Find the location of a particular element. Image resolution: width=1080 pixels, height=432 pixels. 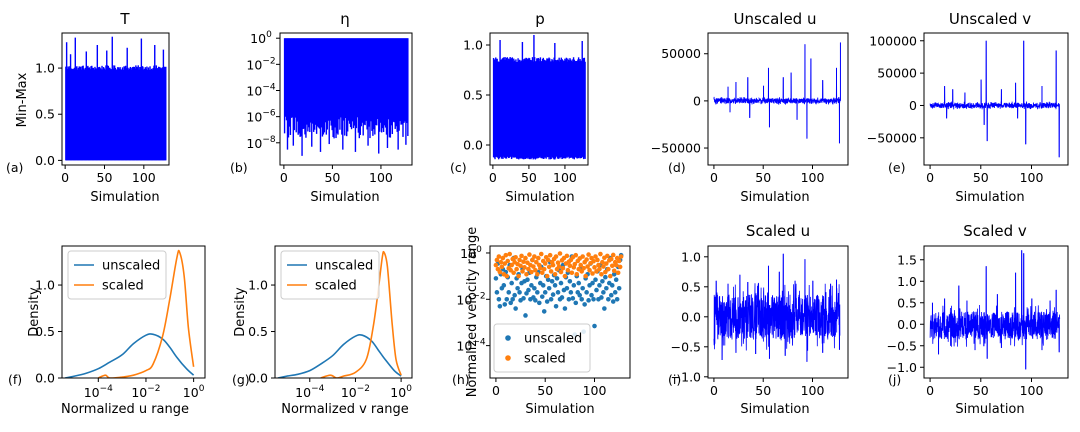

y-tick-label: −50000 is located at coordinates (676, 148).